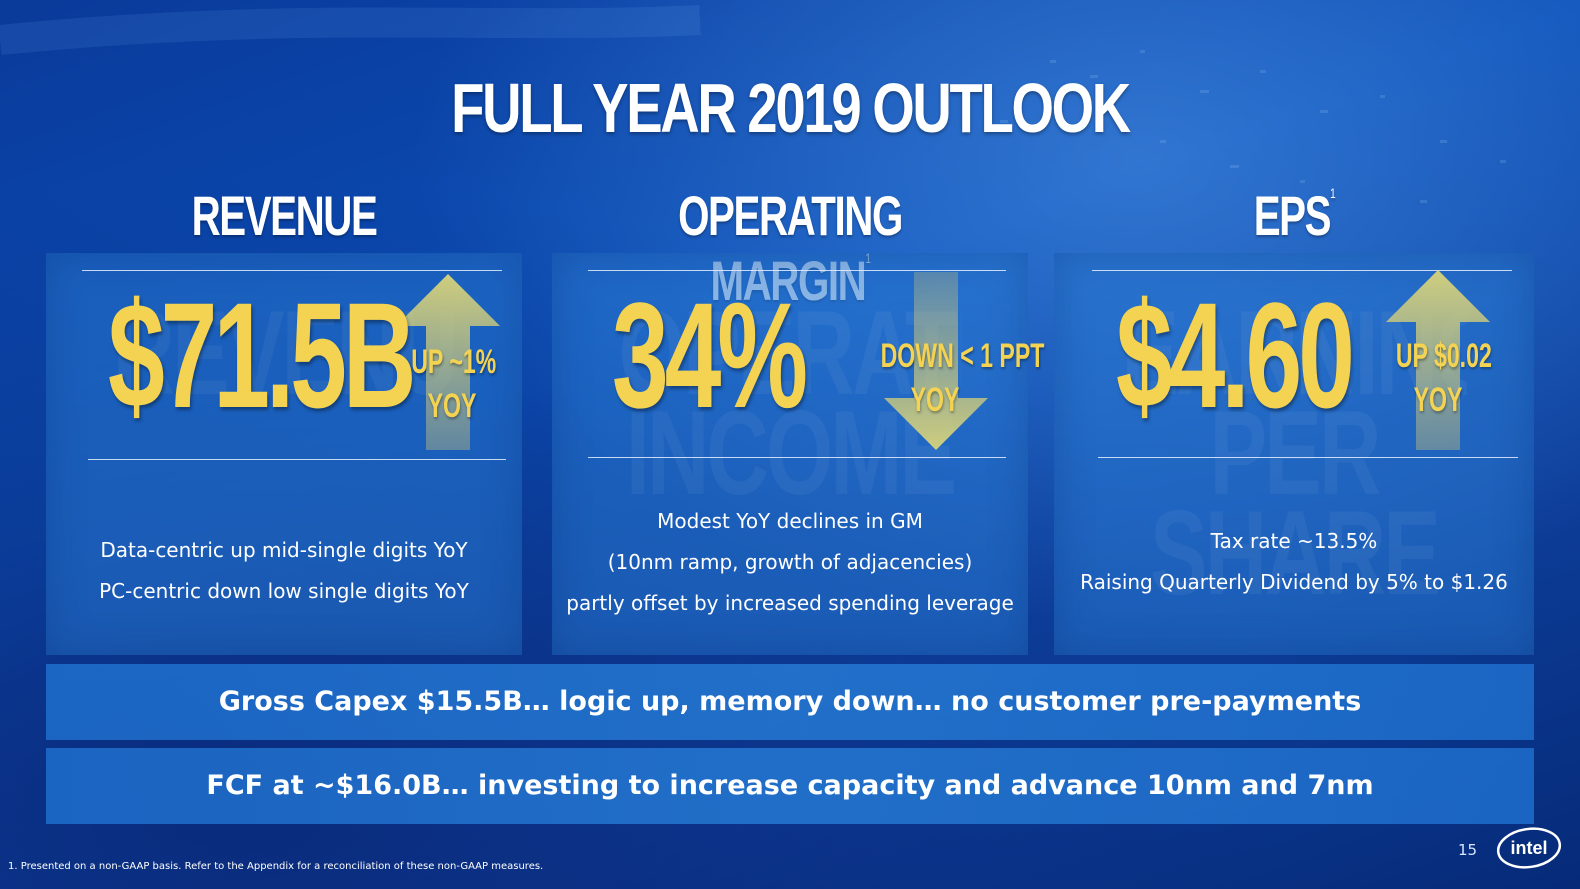 The width and height of the screenshot is (1580, 889). What do you see at coordinates (1235, 355) in the screenshot?
I see `eps-value: $4.60` at bounding box center [1235, 355].